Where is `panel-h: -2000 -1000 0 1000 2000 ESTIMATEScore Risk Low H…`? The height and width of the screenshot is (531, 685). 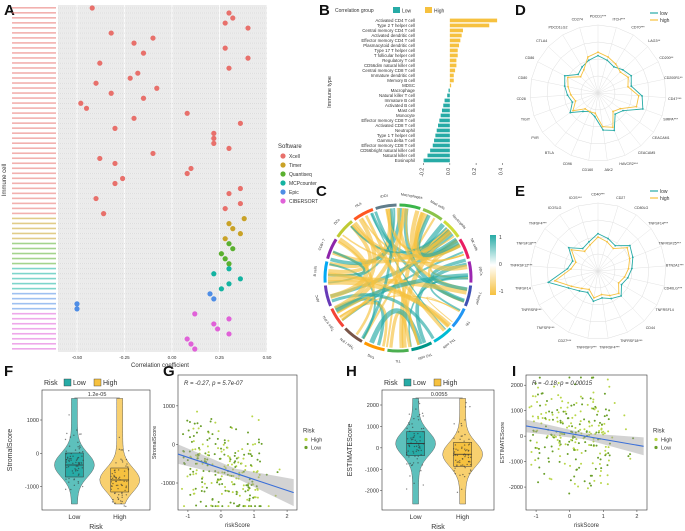 panel-h: -2000 -1000 0 1000 2000 ESTIMATEScore Risk Low H… is located at coordinates (421, 454).